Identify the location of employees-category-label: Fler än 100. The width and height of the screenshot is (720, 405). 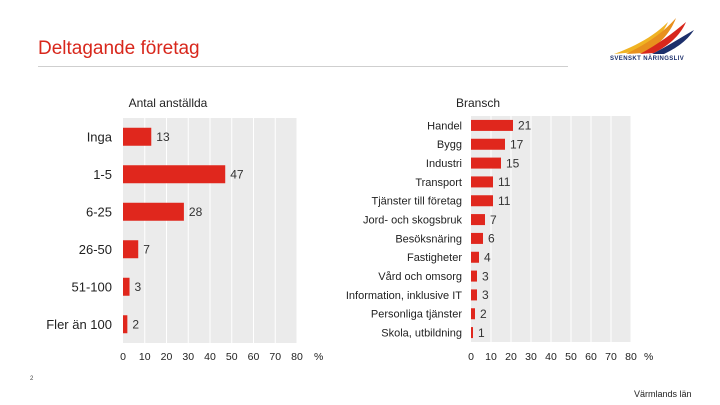
(79, 324).